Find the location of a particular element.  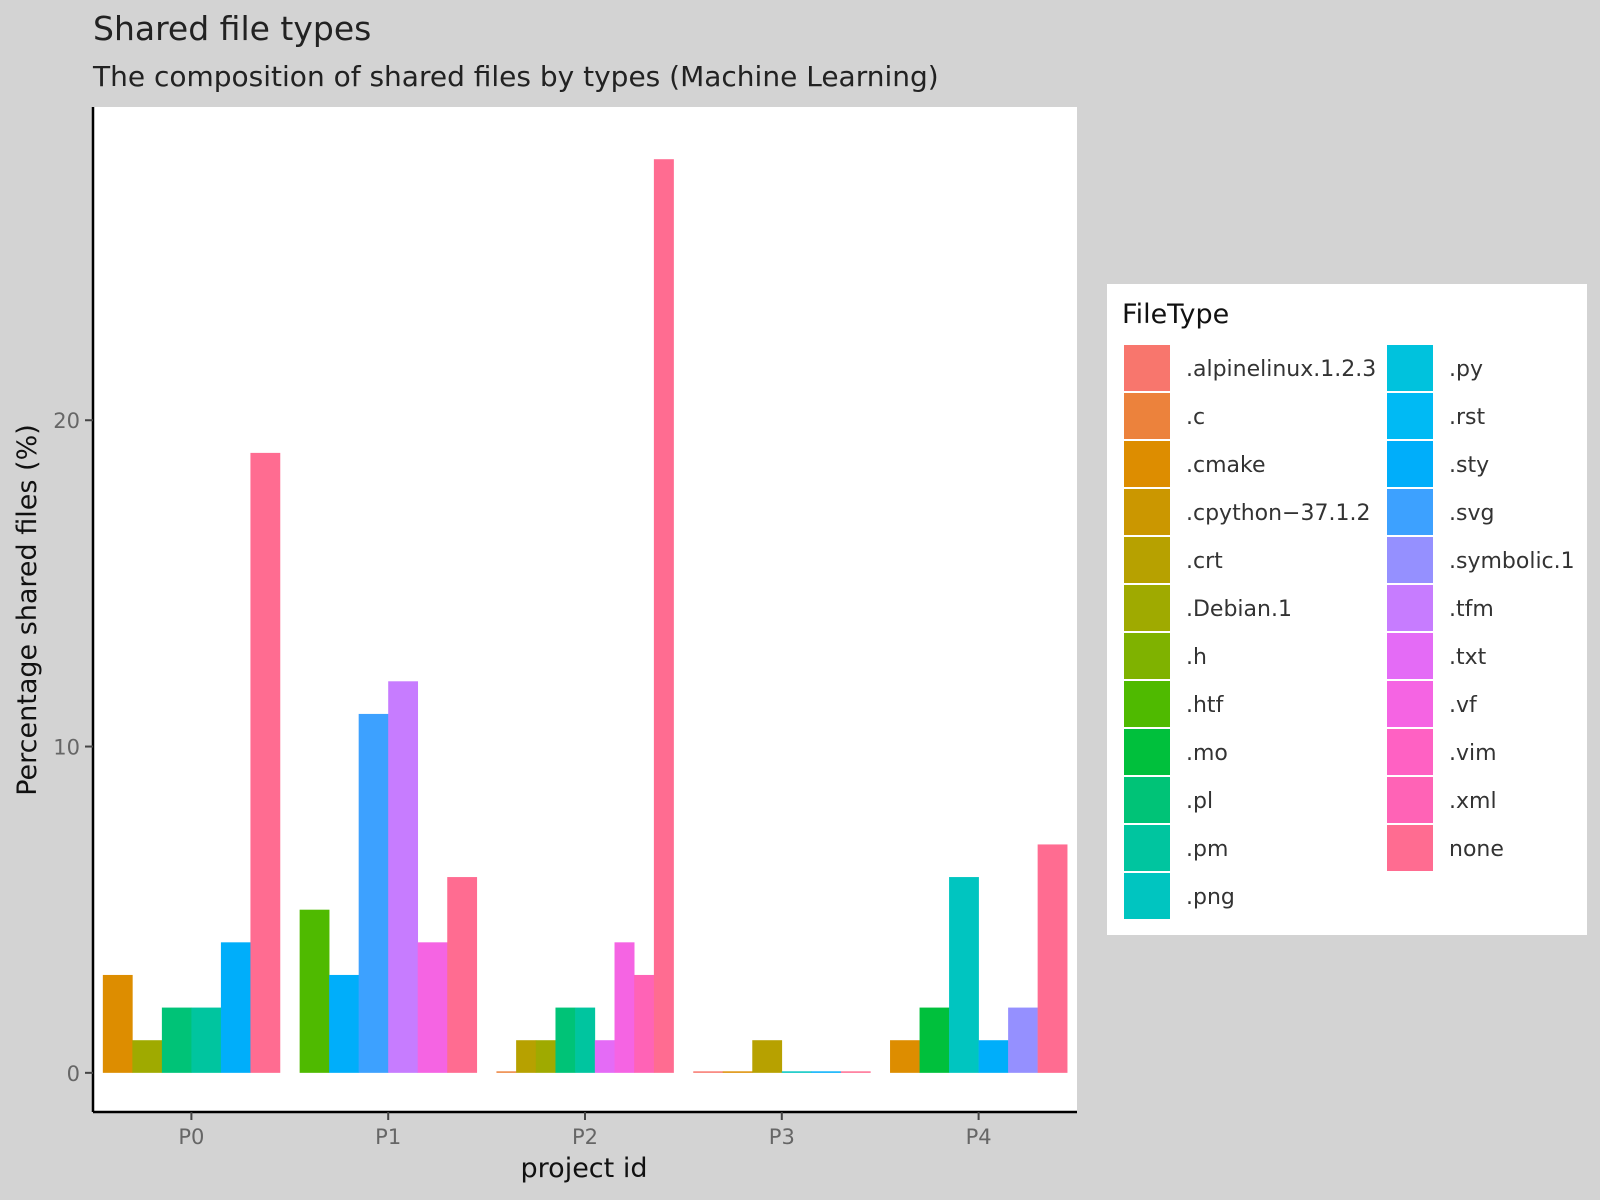

legend-label: .cpython−37.1.2 is located at coordinates (1278, 513).